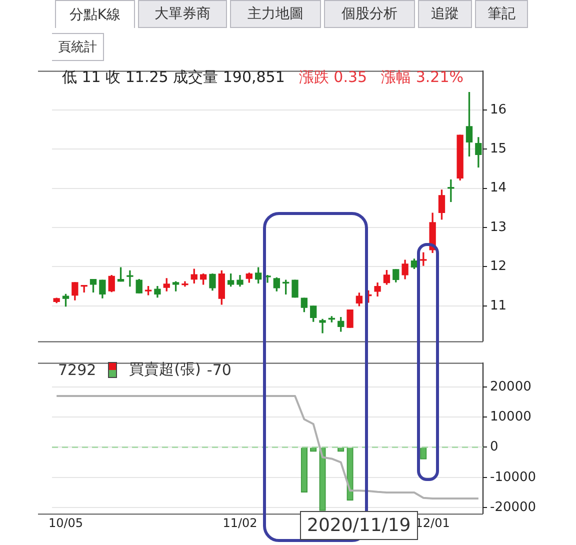  I want to click on y-tick-label: 16, so click(498, 110).